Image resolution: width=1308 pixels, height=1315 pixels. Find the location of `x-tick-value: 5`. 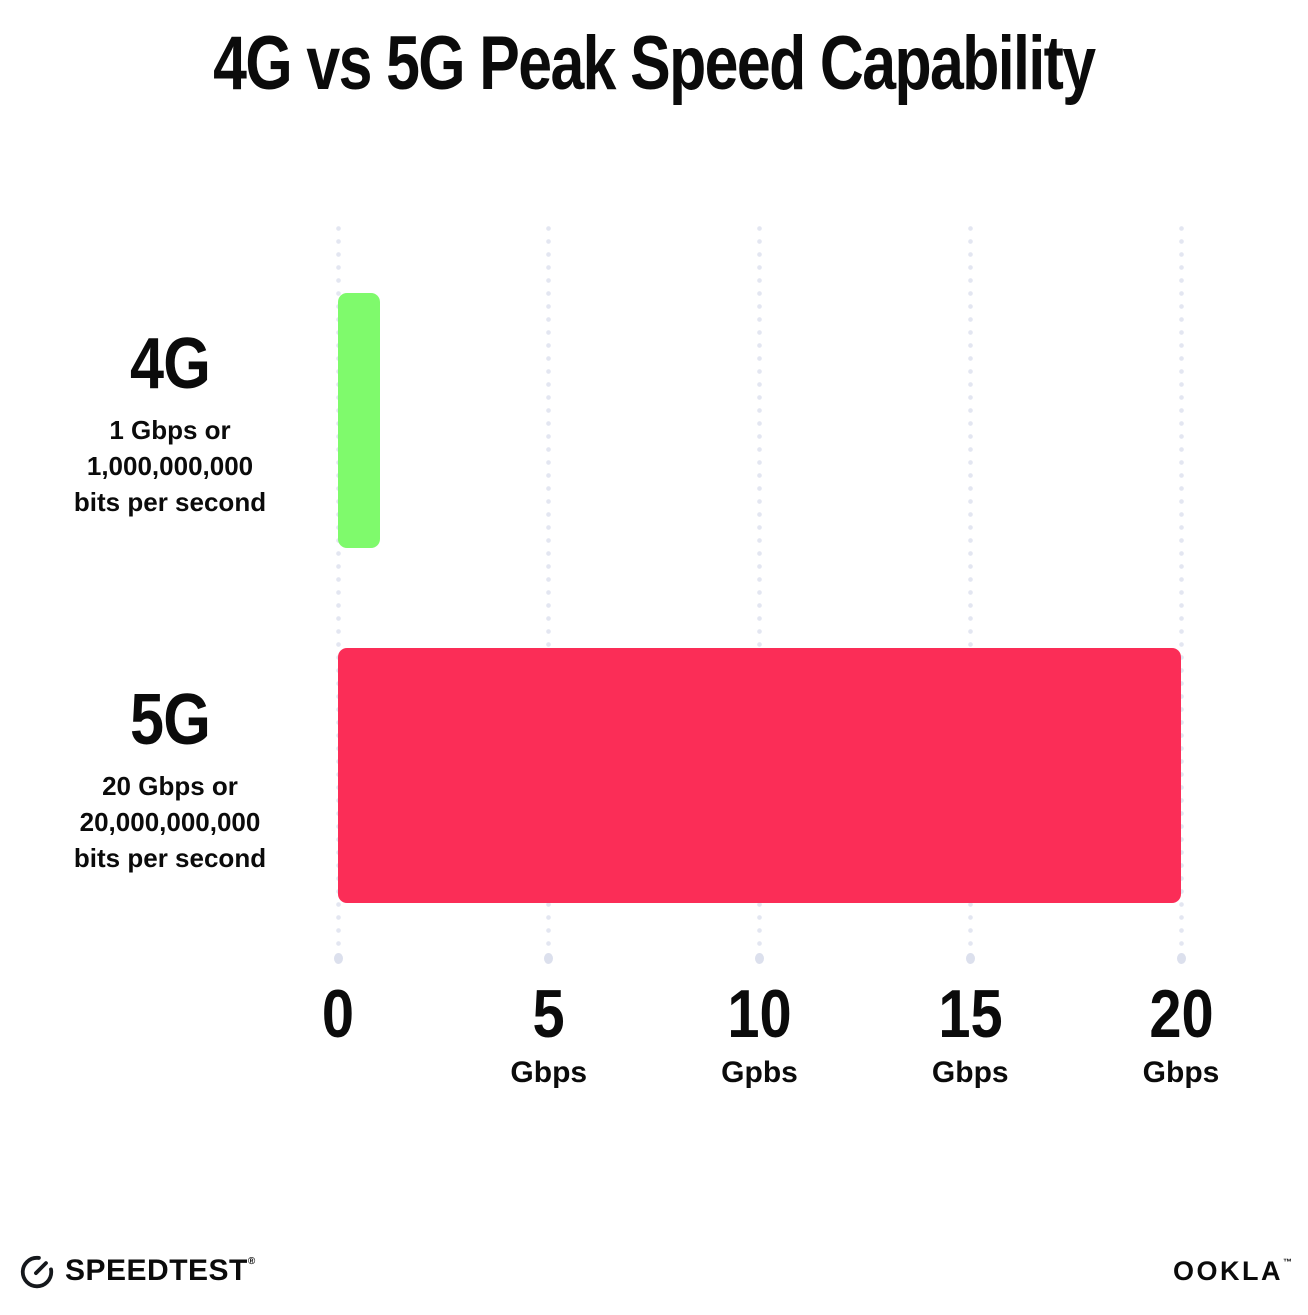

x-tick-value: 5 is located at coordinates (548, 1014).